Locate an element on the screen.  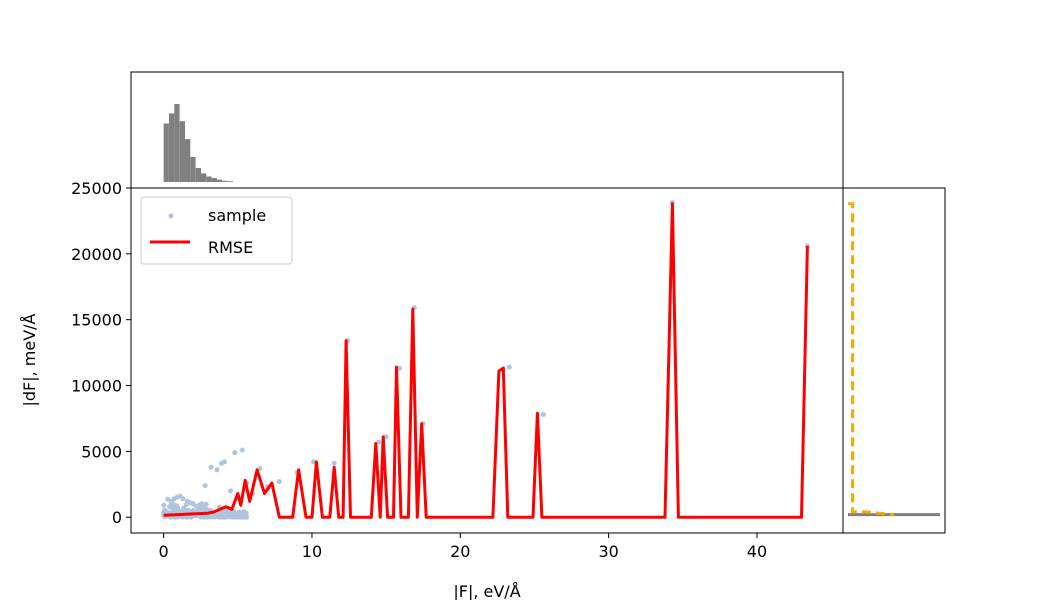
legend-sample-label: sample is located at coordinates (237, 215).